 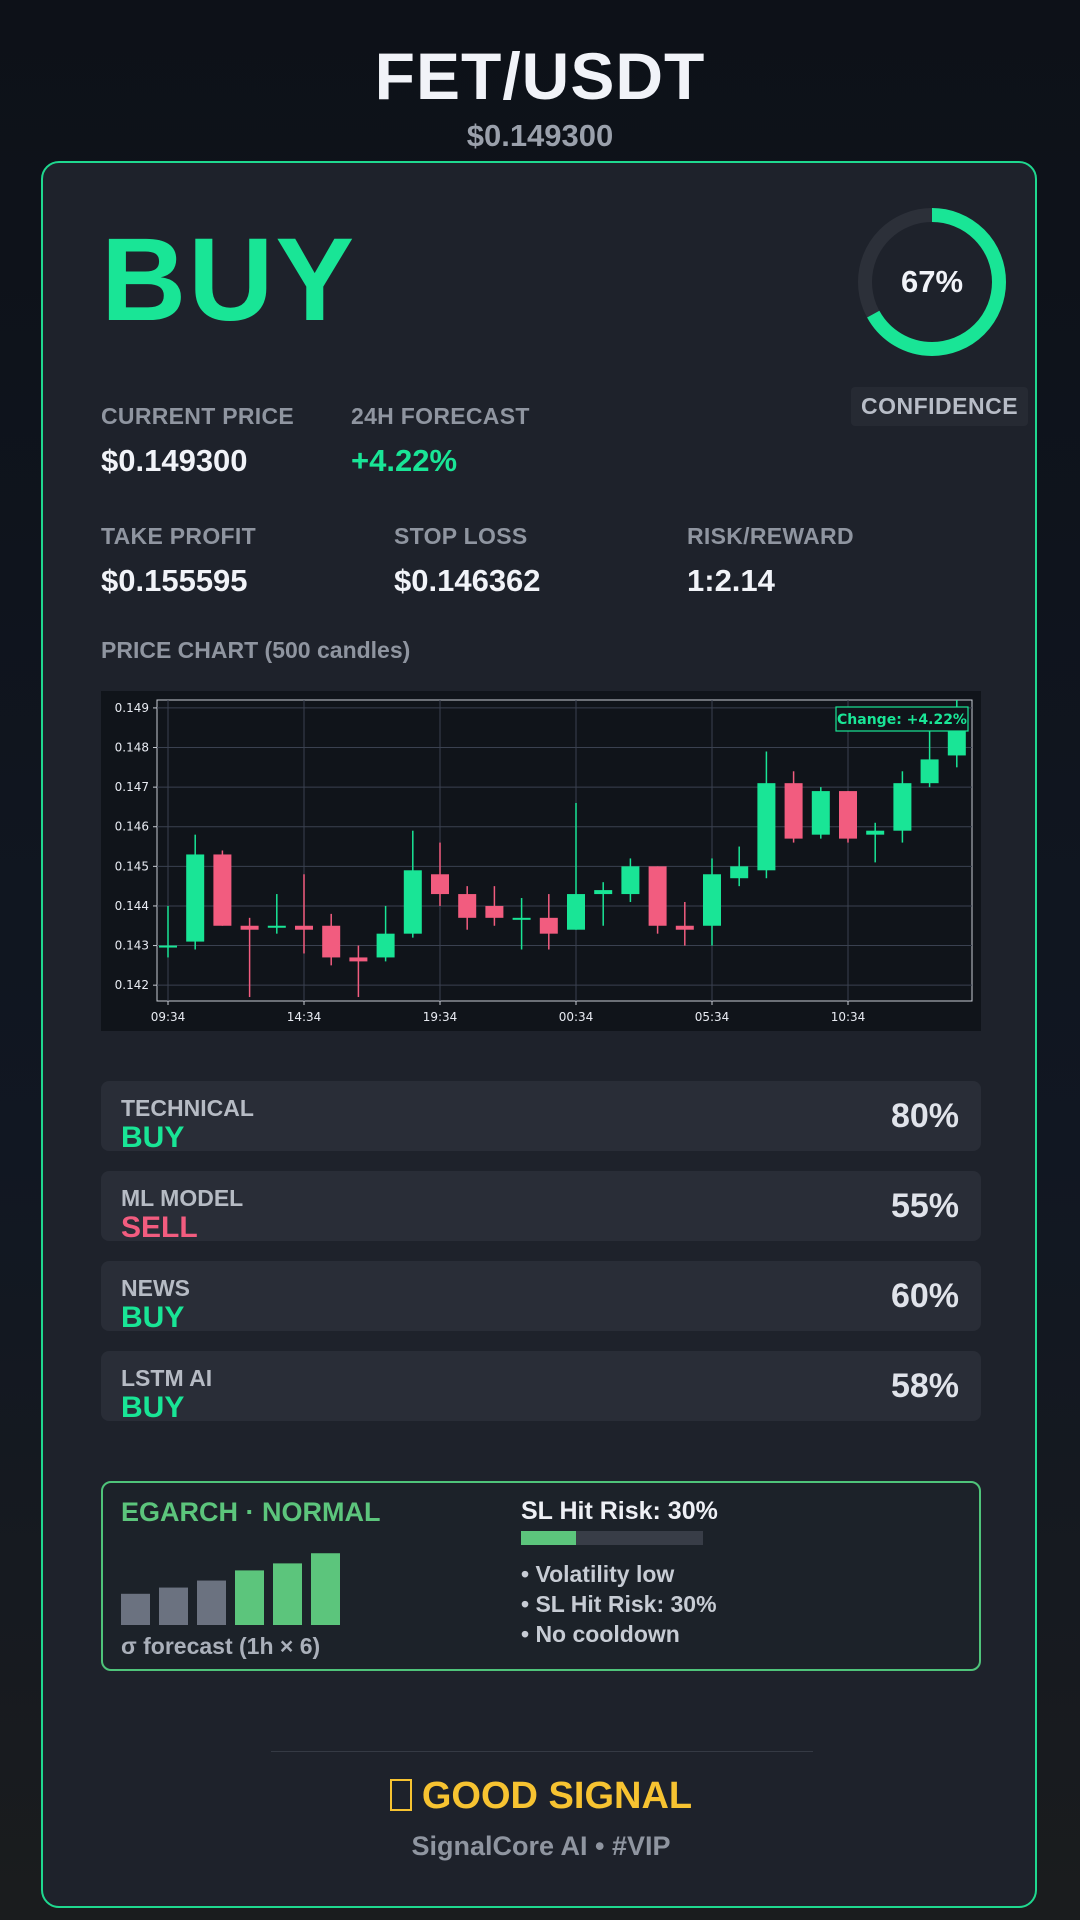 I want to click on change-annotation-text: Change: +4.22%, so click(x=902, y=720).